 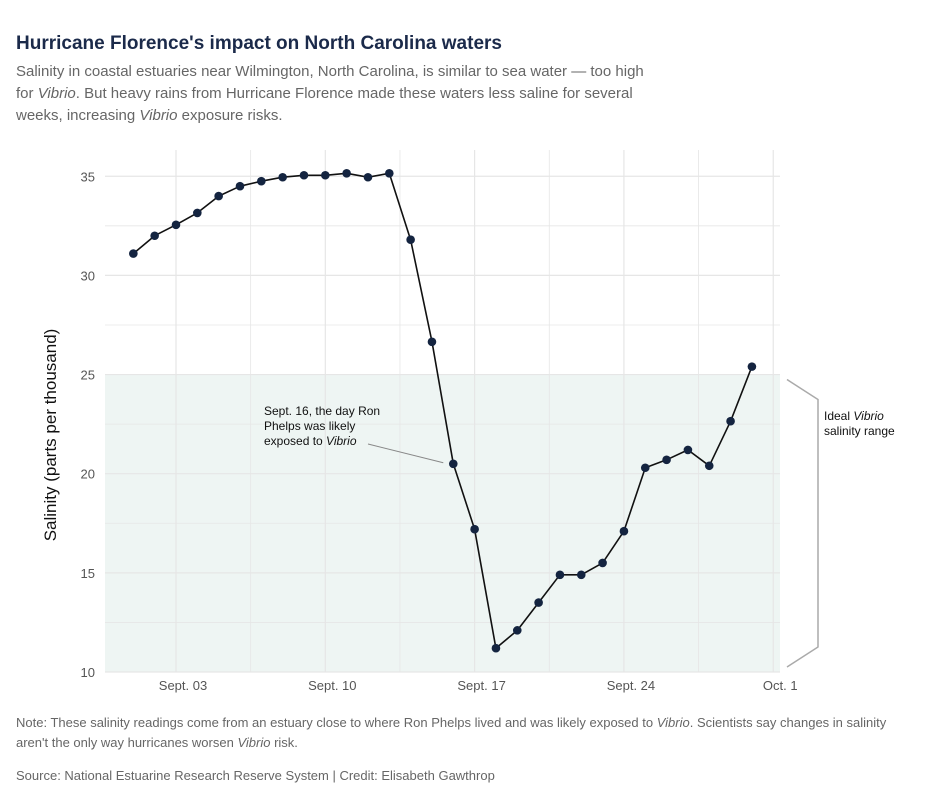 What do you see at coordinates (859, 431) in the screenshot?
I see `ideal-range-line2: salinity range` at bounding box center [859, 431].